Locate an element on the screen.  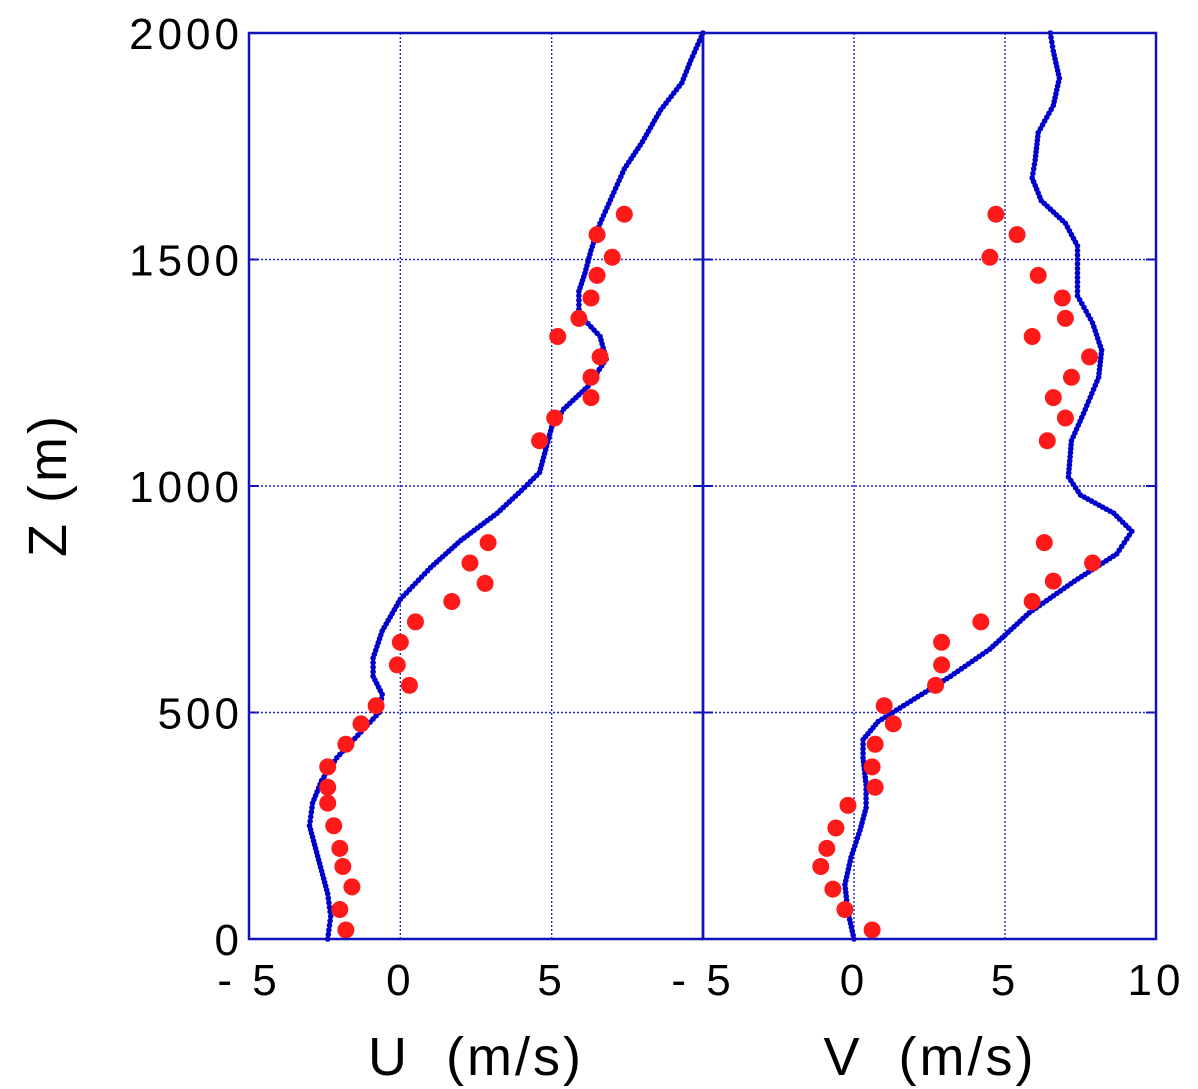
x-tick-label: 5 is located at coordinates (551, 980).